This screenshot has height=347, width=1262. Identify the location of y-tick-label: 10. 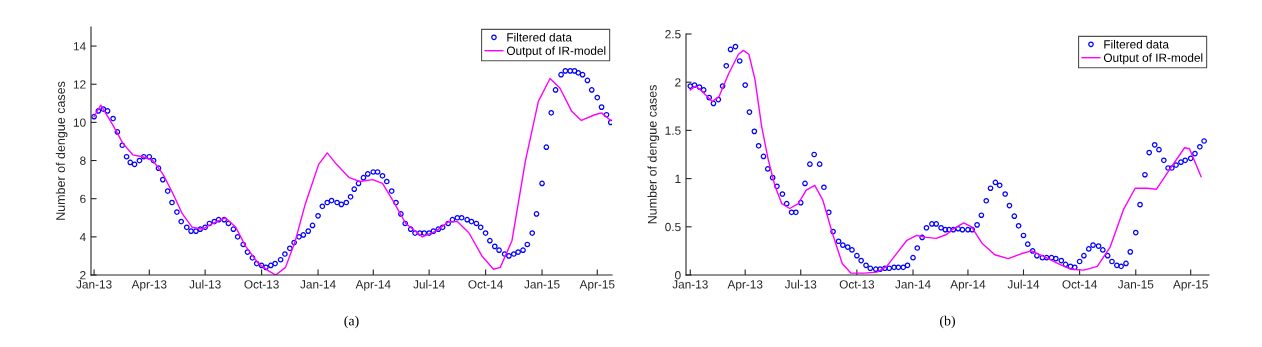
(79, 122).